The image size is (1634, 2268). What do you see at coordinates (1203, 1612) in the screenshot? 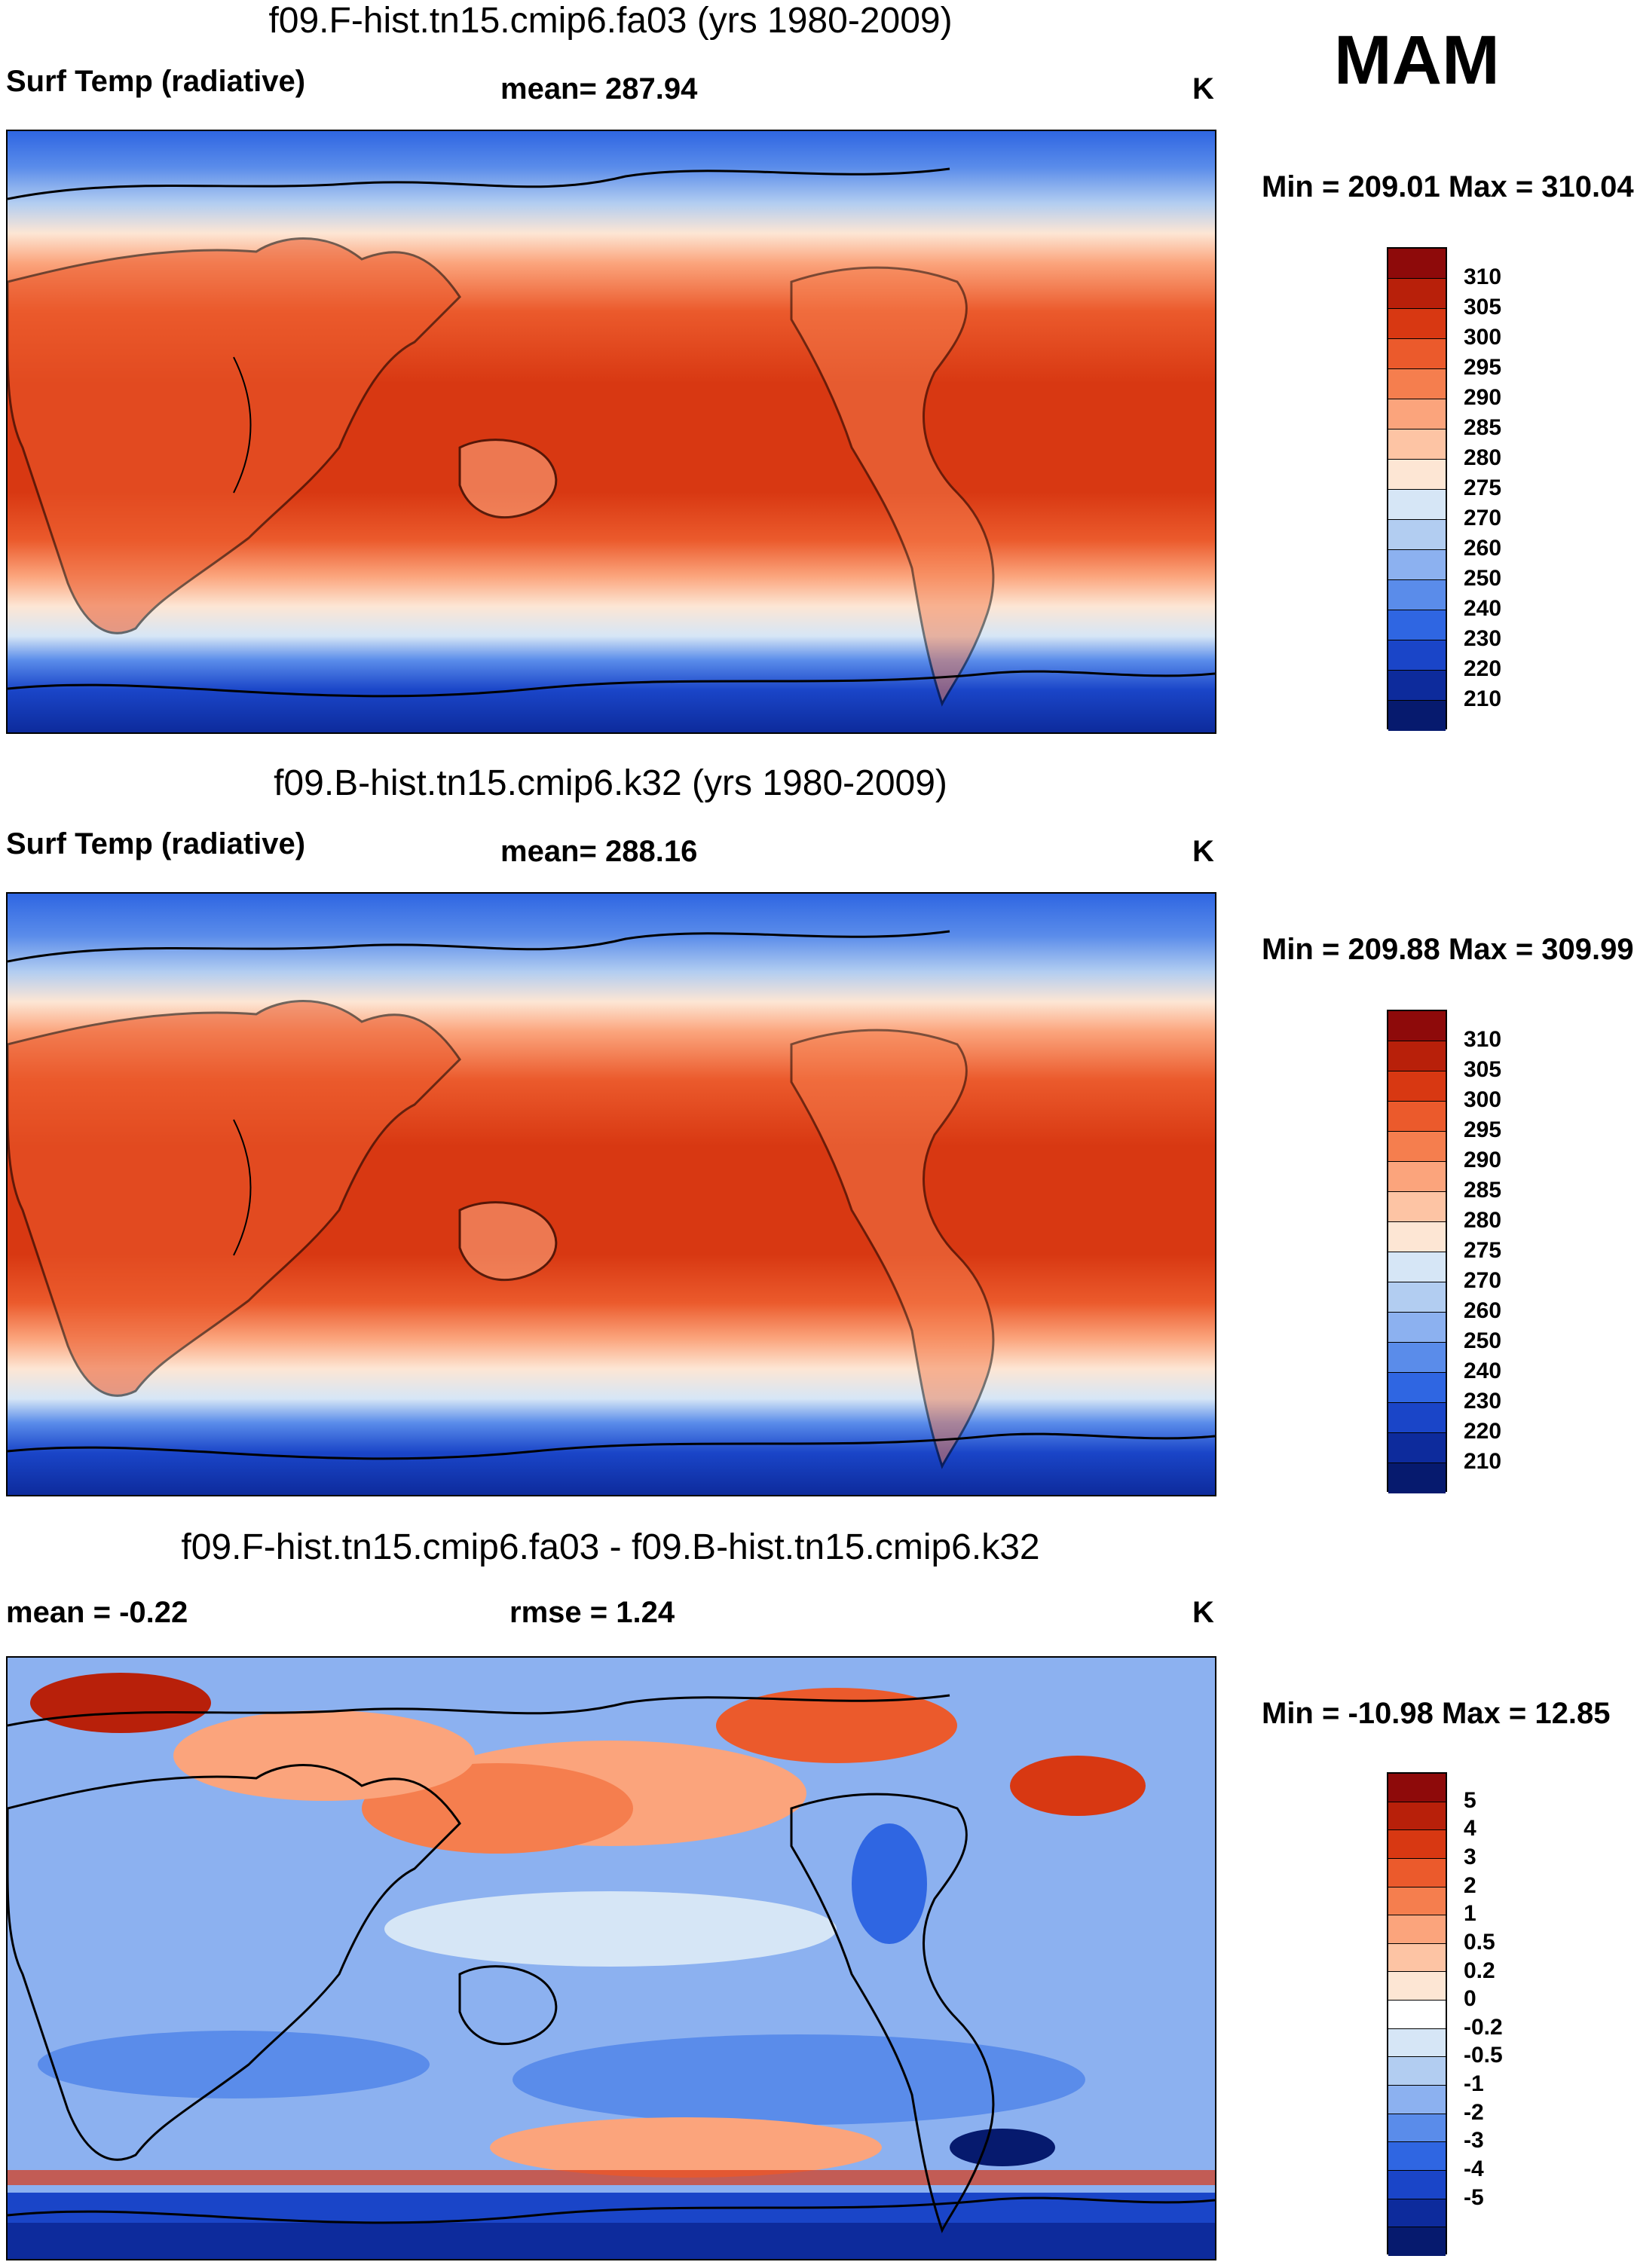
I see `panel-3-unit-label: K` at bounding box center [1203, 1612].